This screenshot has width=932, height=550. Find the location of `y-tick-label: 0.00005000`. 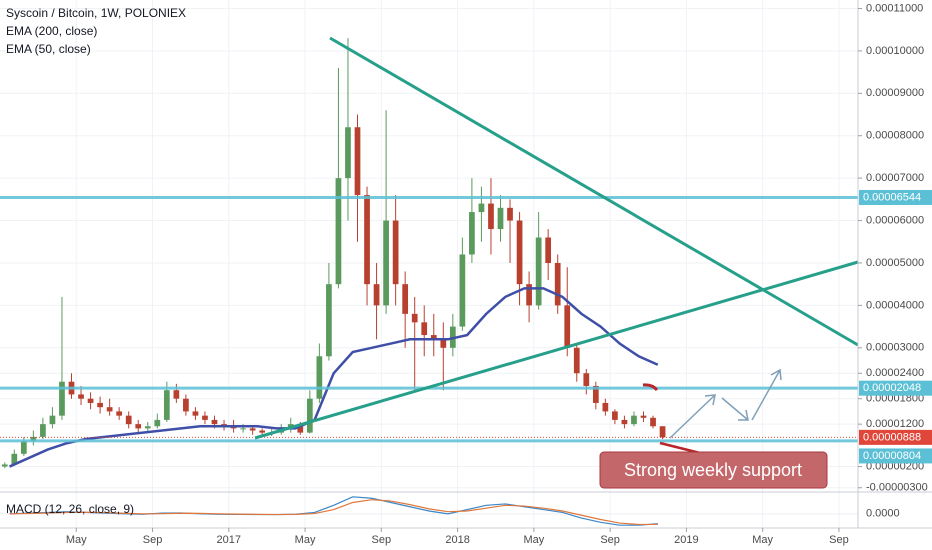

y-tick-label: 0.00005000 is located at coordinates (895, 263).